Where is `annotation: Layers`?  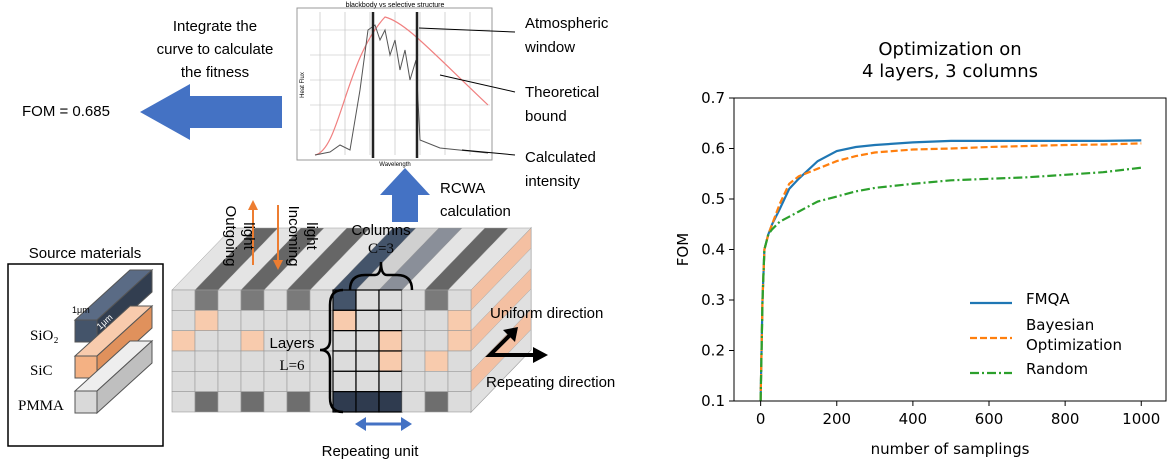 annotation: Layers is located at coordinates (291, 343).